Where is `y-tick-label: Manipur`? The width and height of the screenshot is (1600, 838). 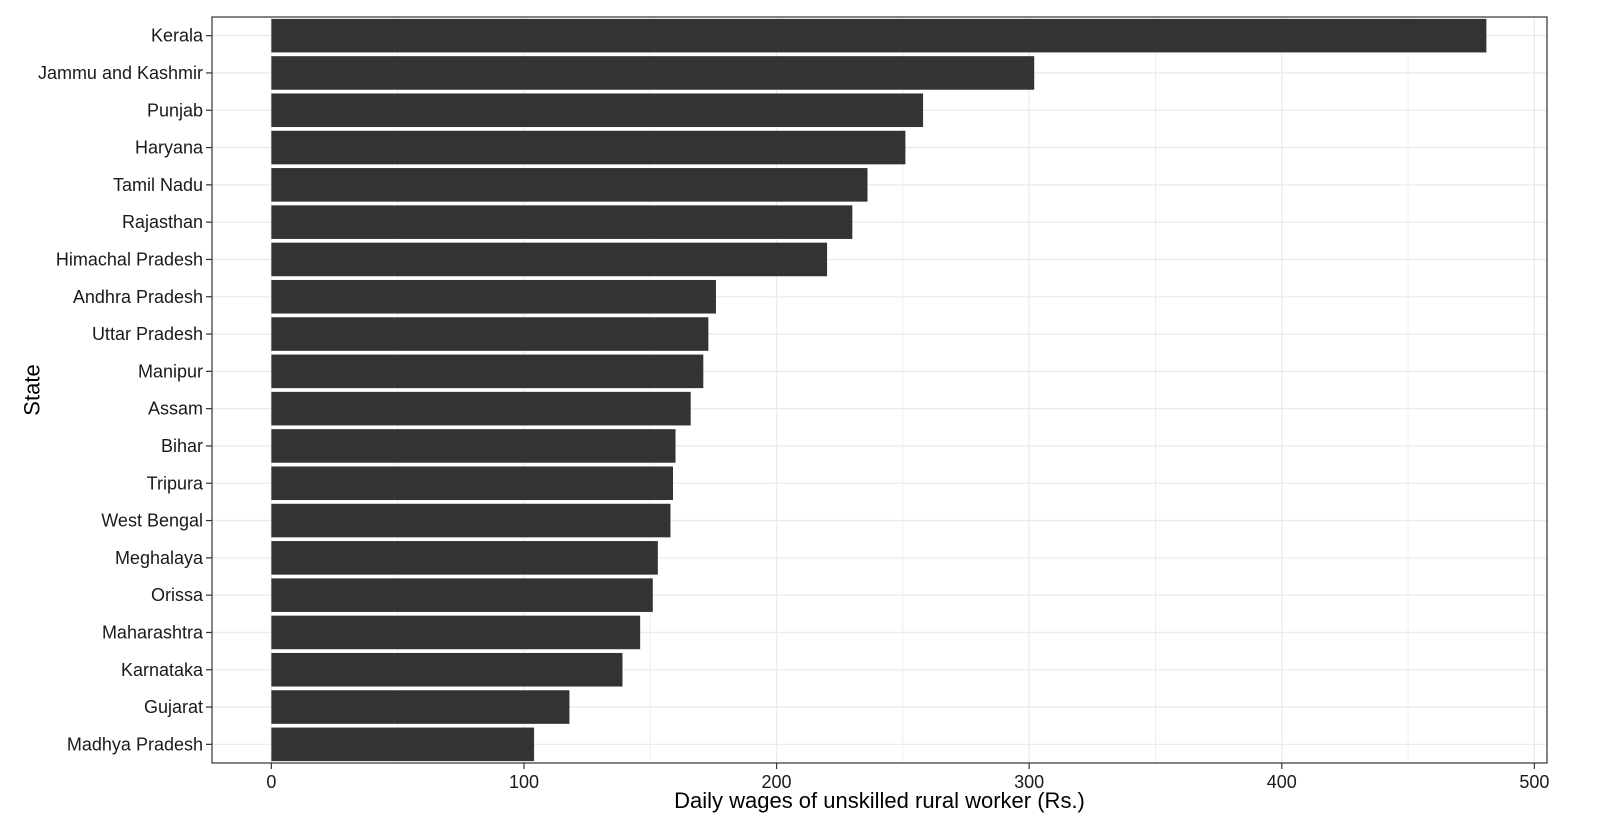
y-tick-label: Manipur is located at coordinates (170, 371).